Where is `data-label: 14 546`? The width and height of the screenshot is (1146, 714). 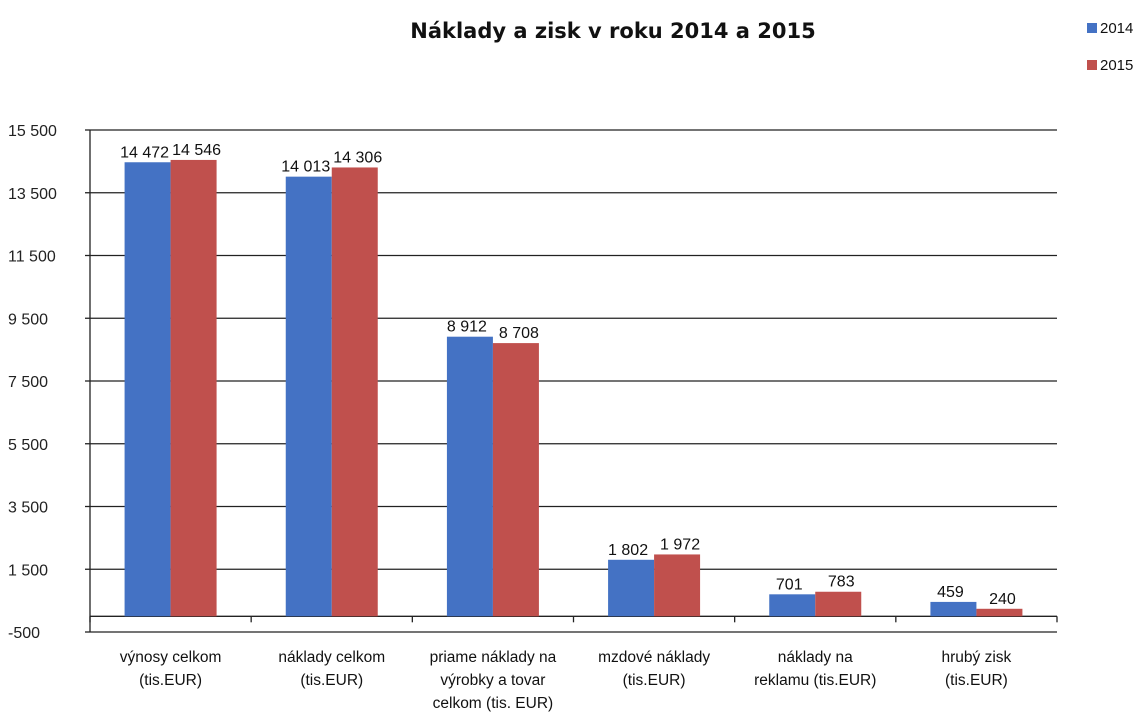 data-label: 14 546 is located at coordinates (196, 150).